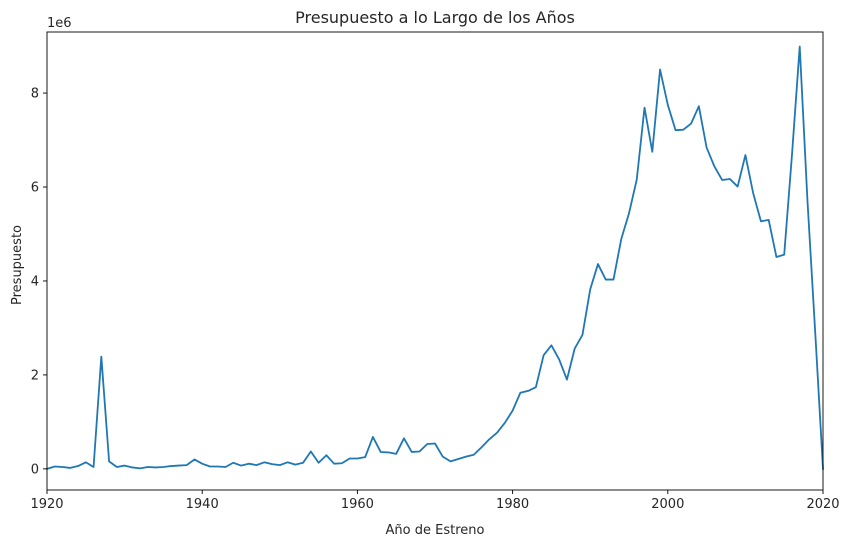 This screenshot has width=850, height=547. I want to click on y-tick-label: 8, so click(35, 94).